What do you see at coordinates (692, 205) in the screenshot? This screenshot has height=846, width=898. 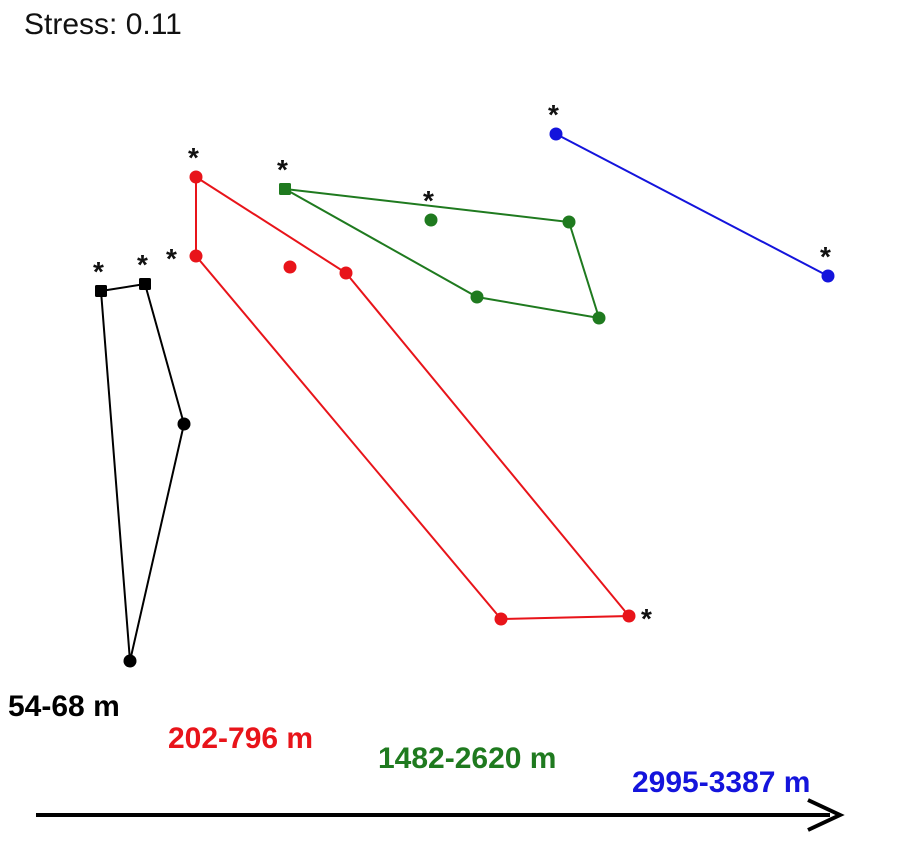 I see `series-4-outline` at bounding box center [692, 205].